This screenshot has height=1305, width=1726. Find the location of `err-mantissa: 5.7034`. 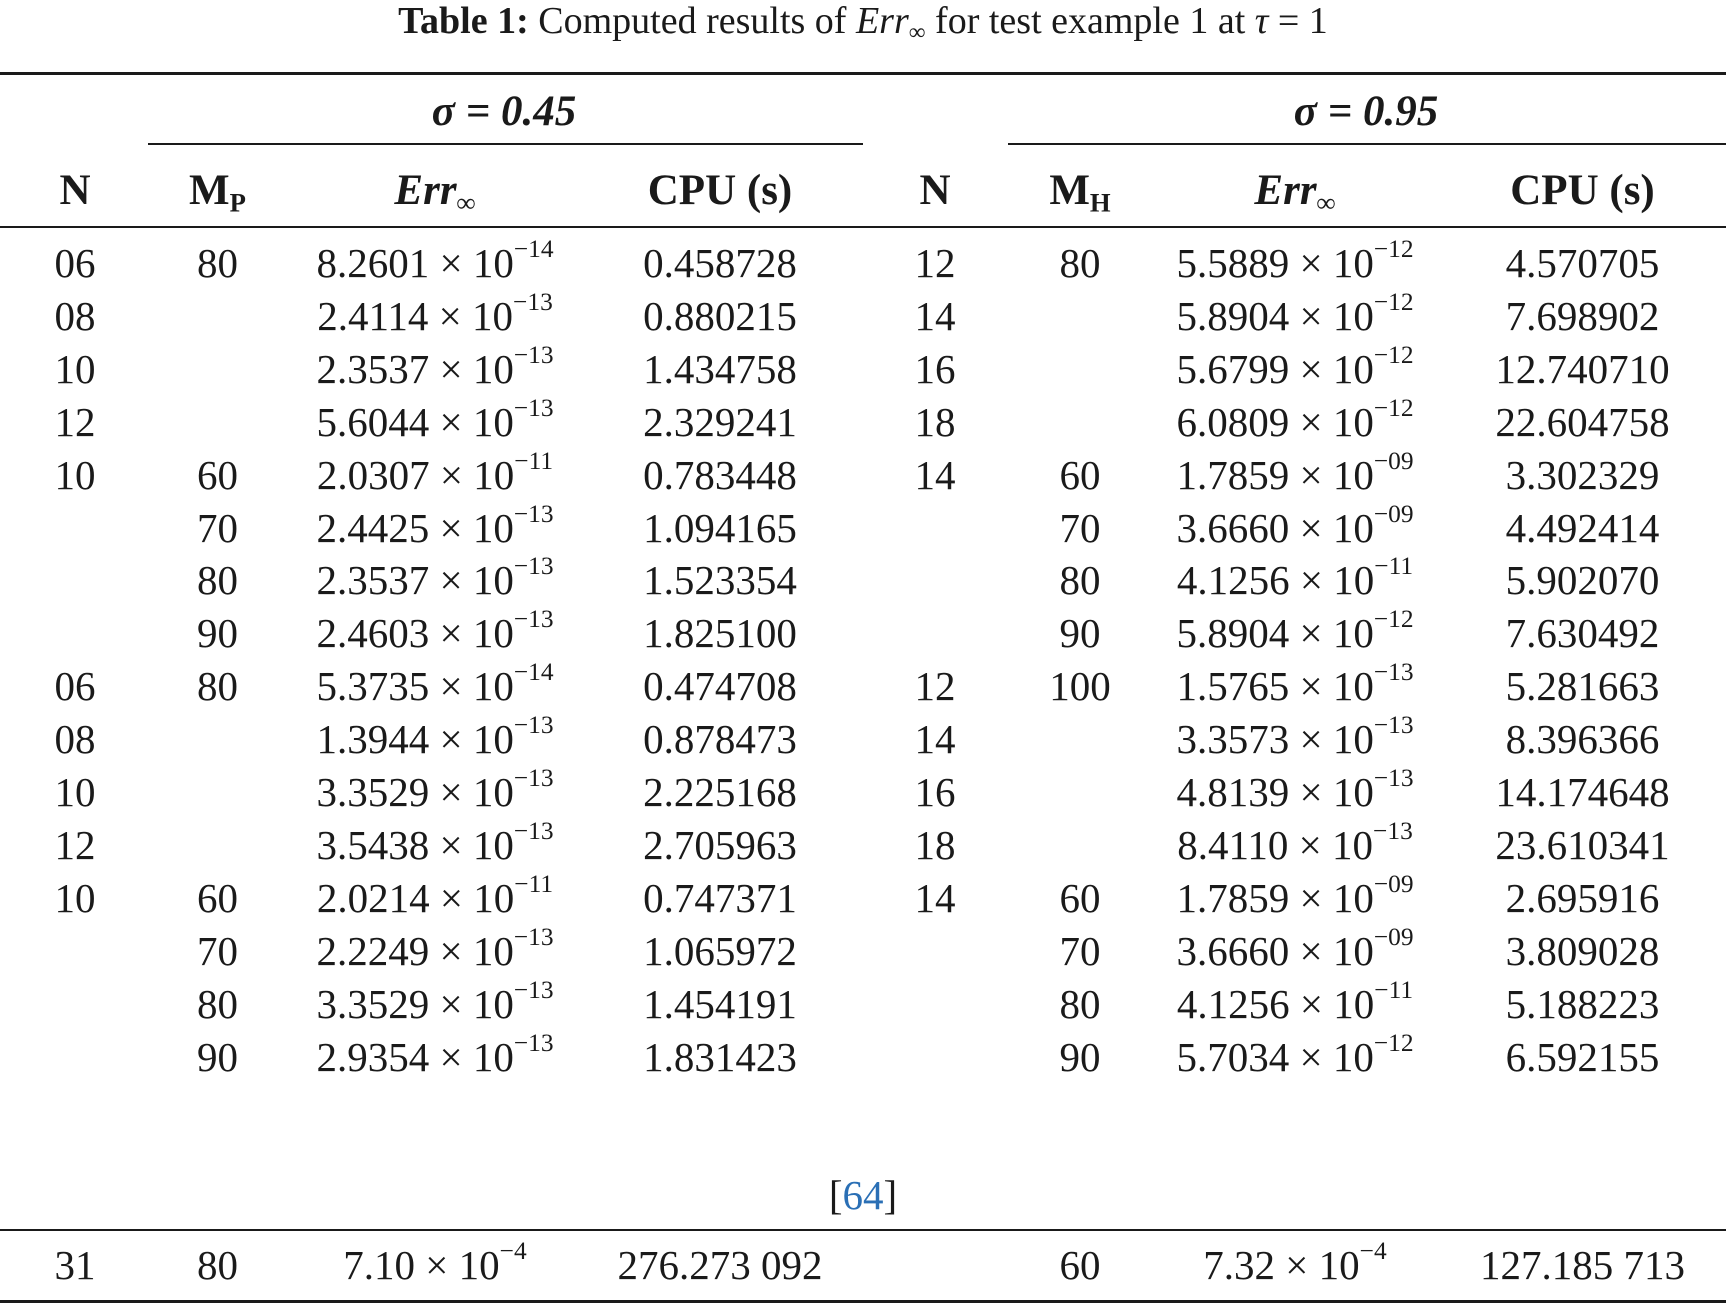

err-mantissa: 5.7034 is located at coordinates (1233, 1057).